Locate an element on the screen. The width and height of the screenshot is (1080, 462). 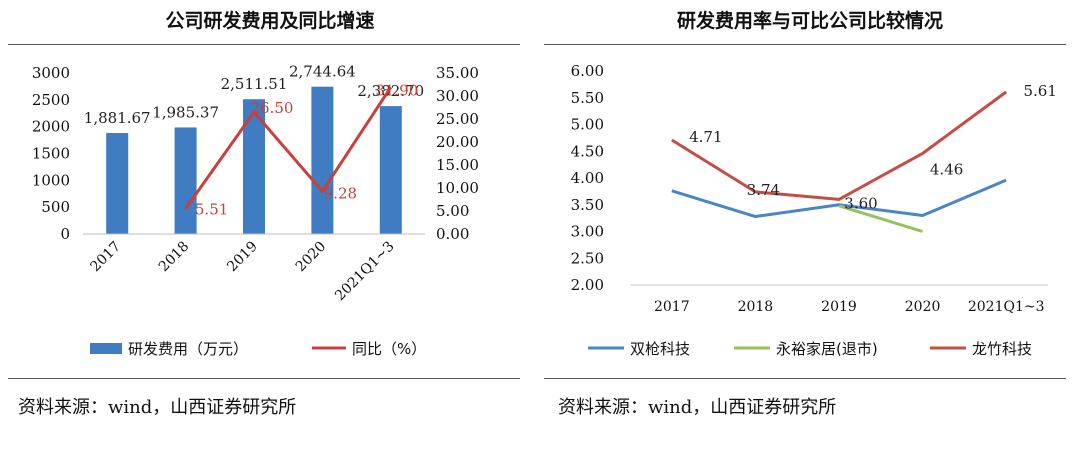
legend-label: 双枪科技 is located at coordinates (660, 349).